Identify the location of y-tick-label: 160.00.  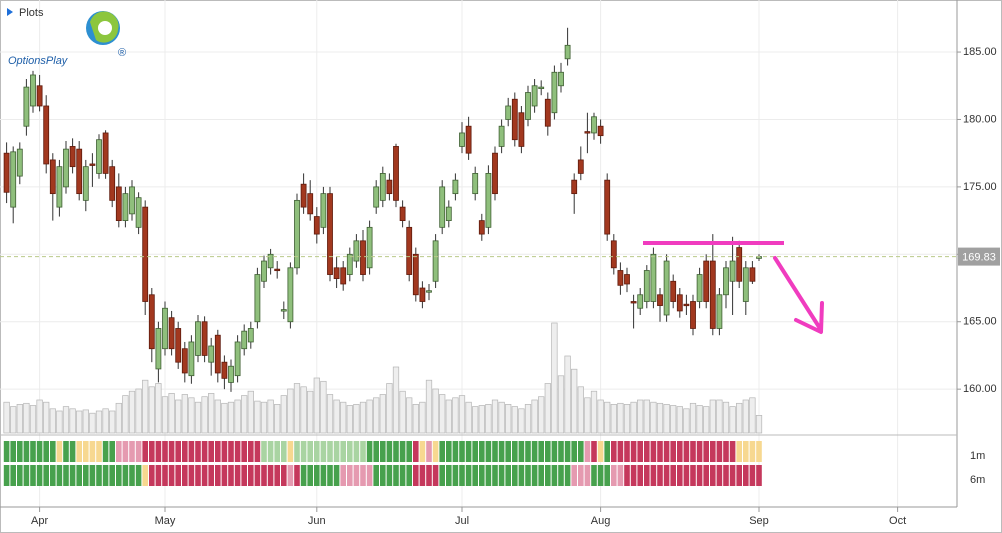
(980, 389).